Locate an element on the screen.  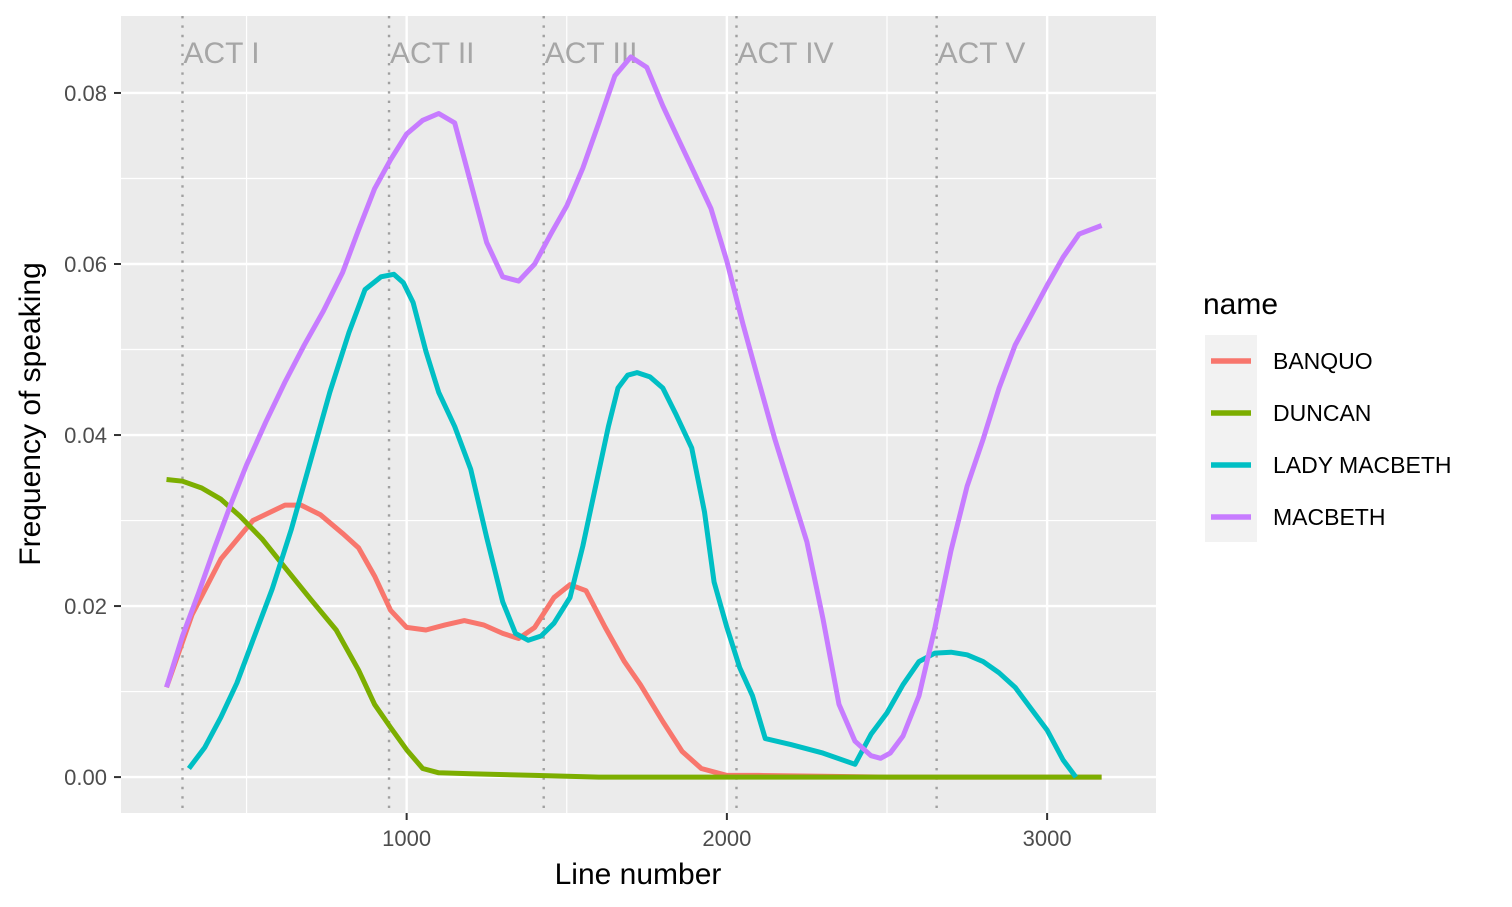
legend-label: BANQUO is located at coordinates (1323, 361).